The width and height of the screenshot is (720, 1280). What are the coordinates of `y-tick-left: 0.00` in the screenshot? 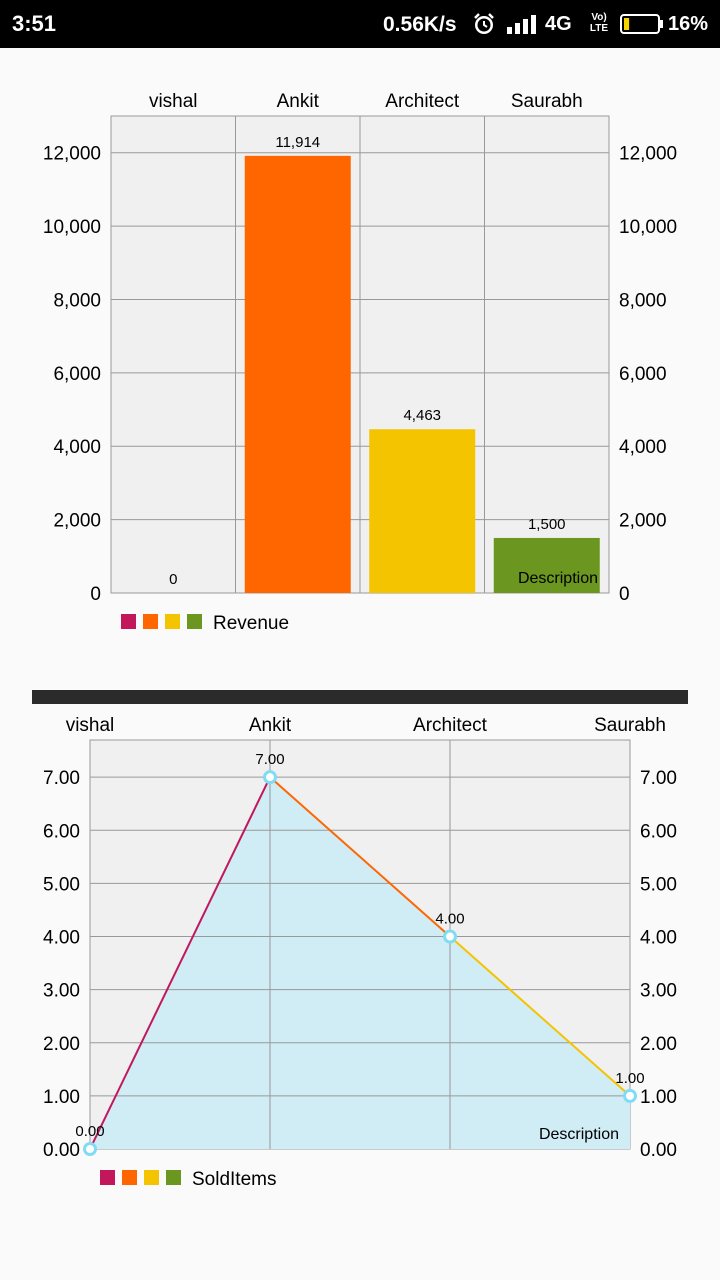 It's located at (61, 1150).